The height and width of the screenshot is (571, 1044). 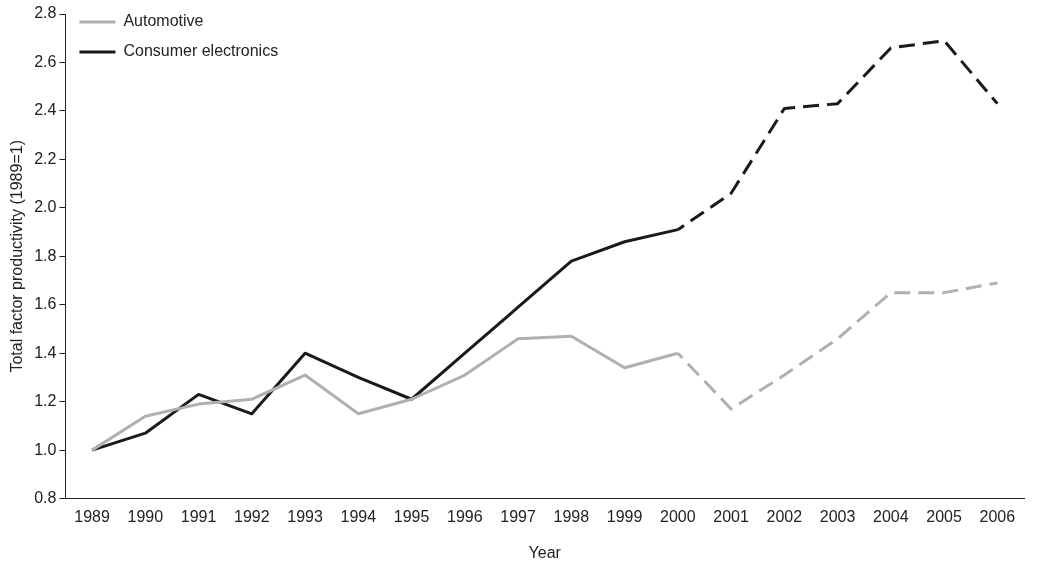 What do you see at coordinates (678, 516) in the screenshot?
I see `x-tick-label: 2000` at bounding box center [678, 516].